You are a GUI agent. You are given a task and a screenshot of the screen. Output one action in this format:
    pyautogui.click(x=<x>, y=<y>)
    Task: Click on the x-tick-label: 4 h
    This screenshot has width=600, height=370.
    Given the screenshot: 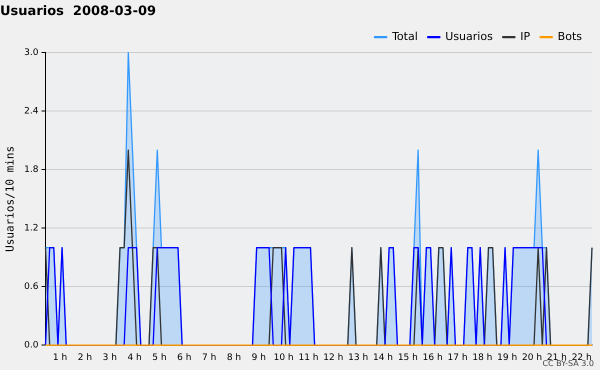 What is the action you would take?
    pyautogui.click(x=134, y=357)
    